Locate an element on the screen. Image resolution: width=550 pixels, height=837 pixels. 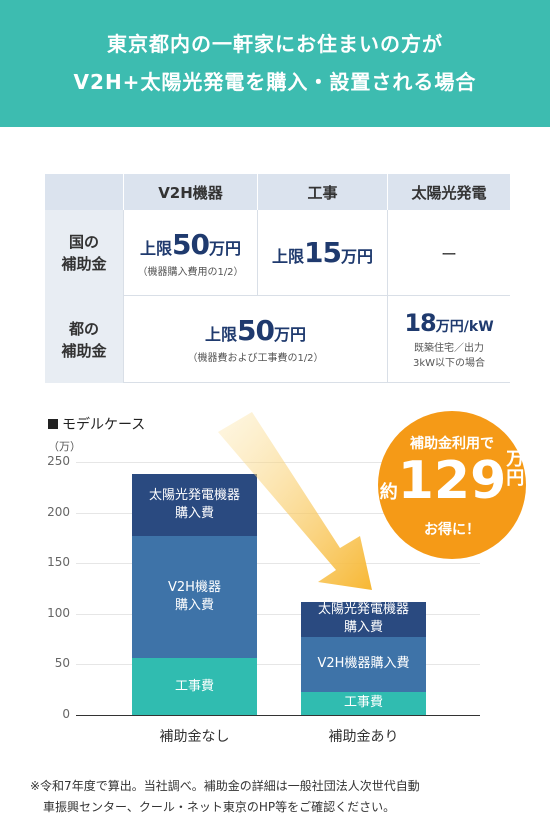
y-tick-label: 100 is located at coordinates (58, 612).